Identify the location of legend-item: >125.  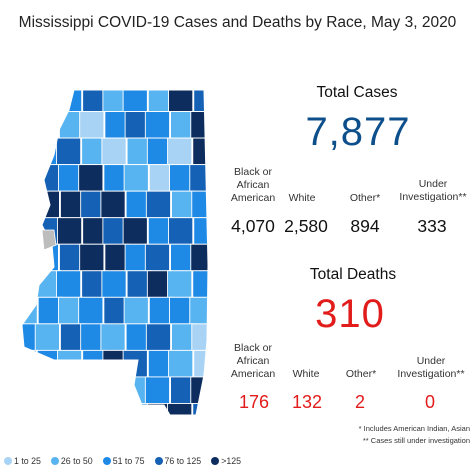
(226, 461).